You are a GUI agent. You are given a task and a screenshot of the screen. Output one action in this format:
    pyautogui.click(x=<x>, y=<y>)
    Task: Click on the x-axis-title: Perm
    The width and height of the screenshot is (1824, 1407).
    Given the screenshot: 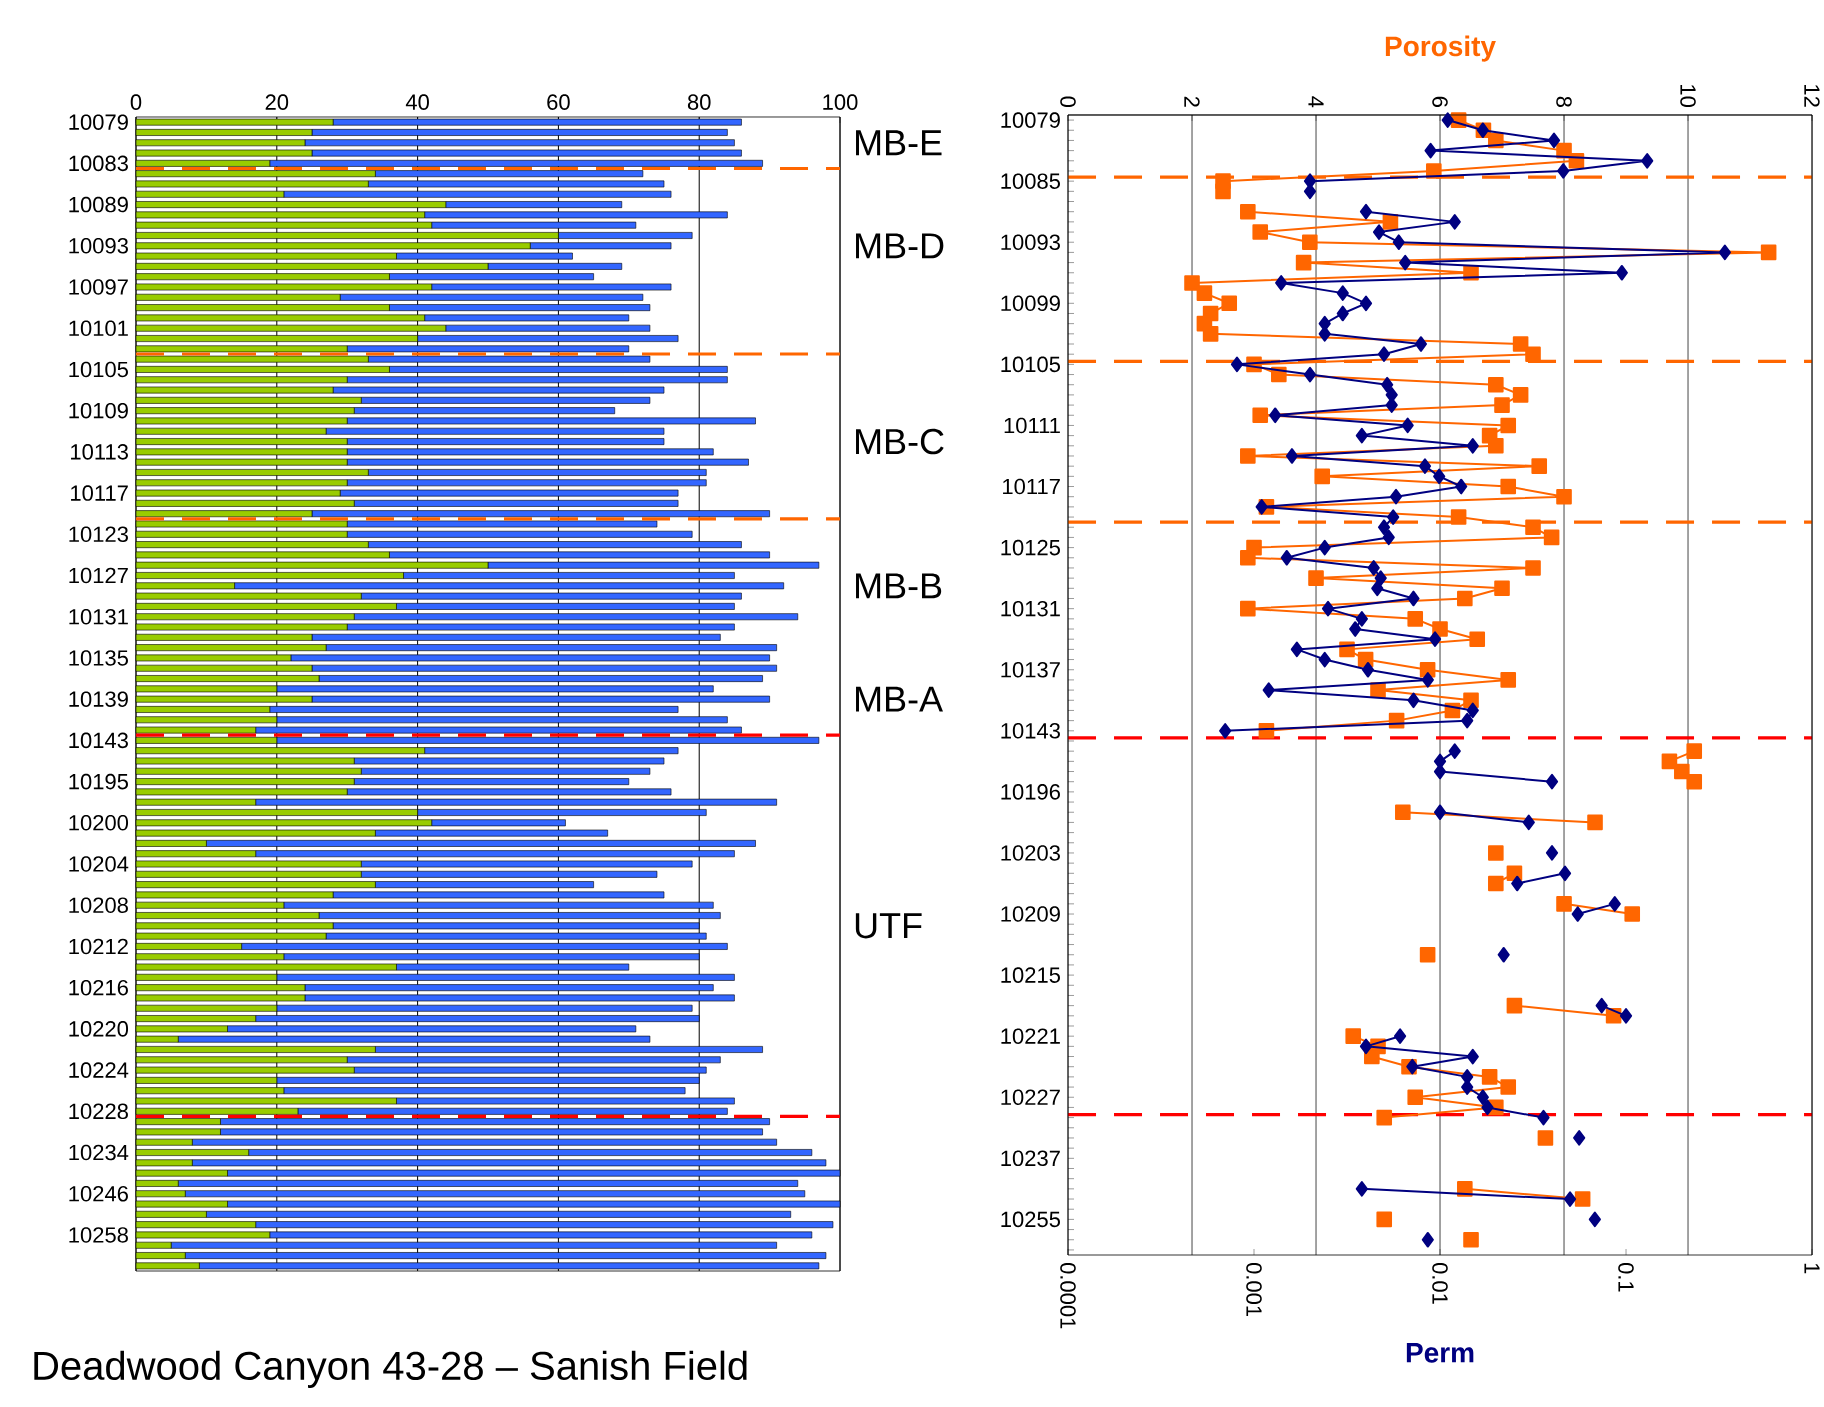 What is the action you would take?
    pyautogui.click(x=1440, y=1353)
    